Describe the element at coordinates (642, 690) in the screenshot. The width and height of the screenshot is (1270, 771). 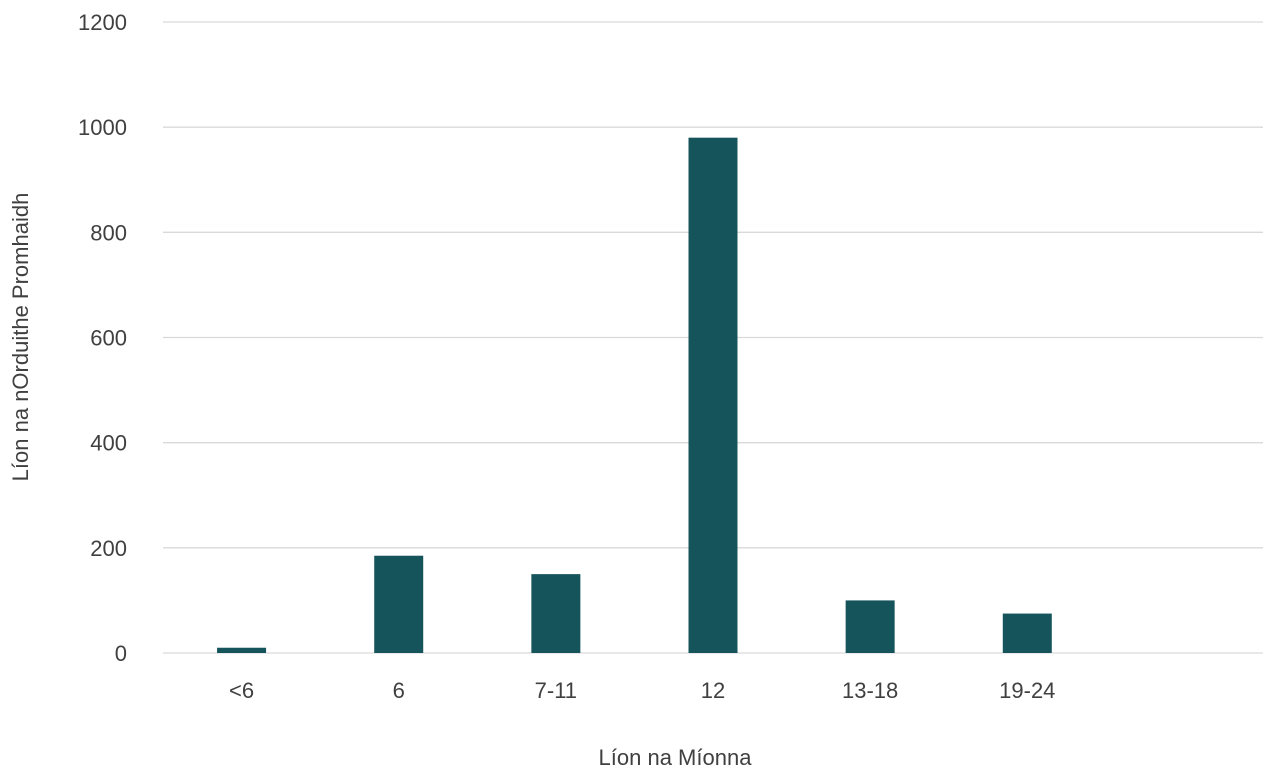
I see `x-axis-ticks: <6 6 7-11 12 13-18 19-24` at that location.